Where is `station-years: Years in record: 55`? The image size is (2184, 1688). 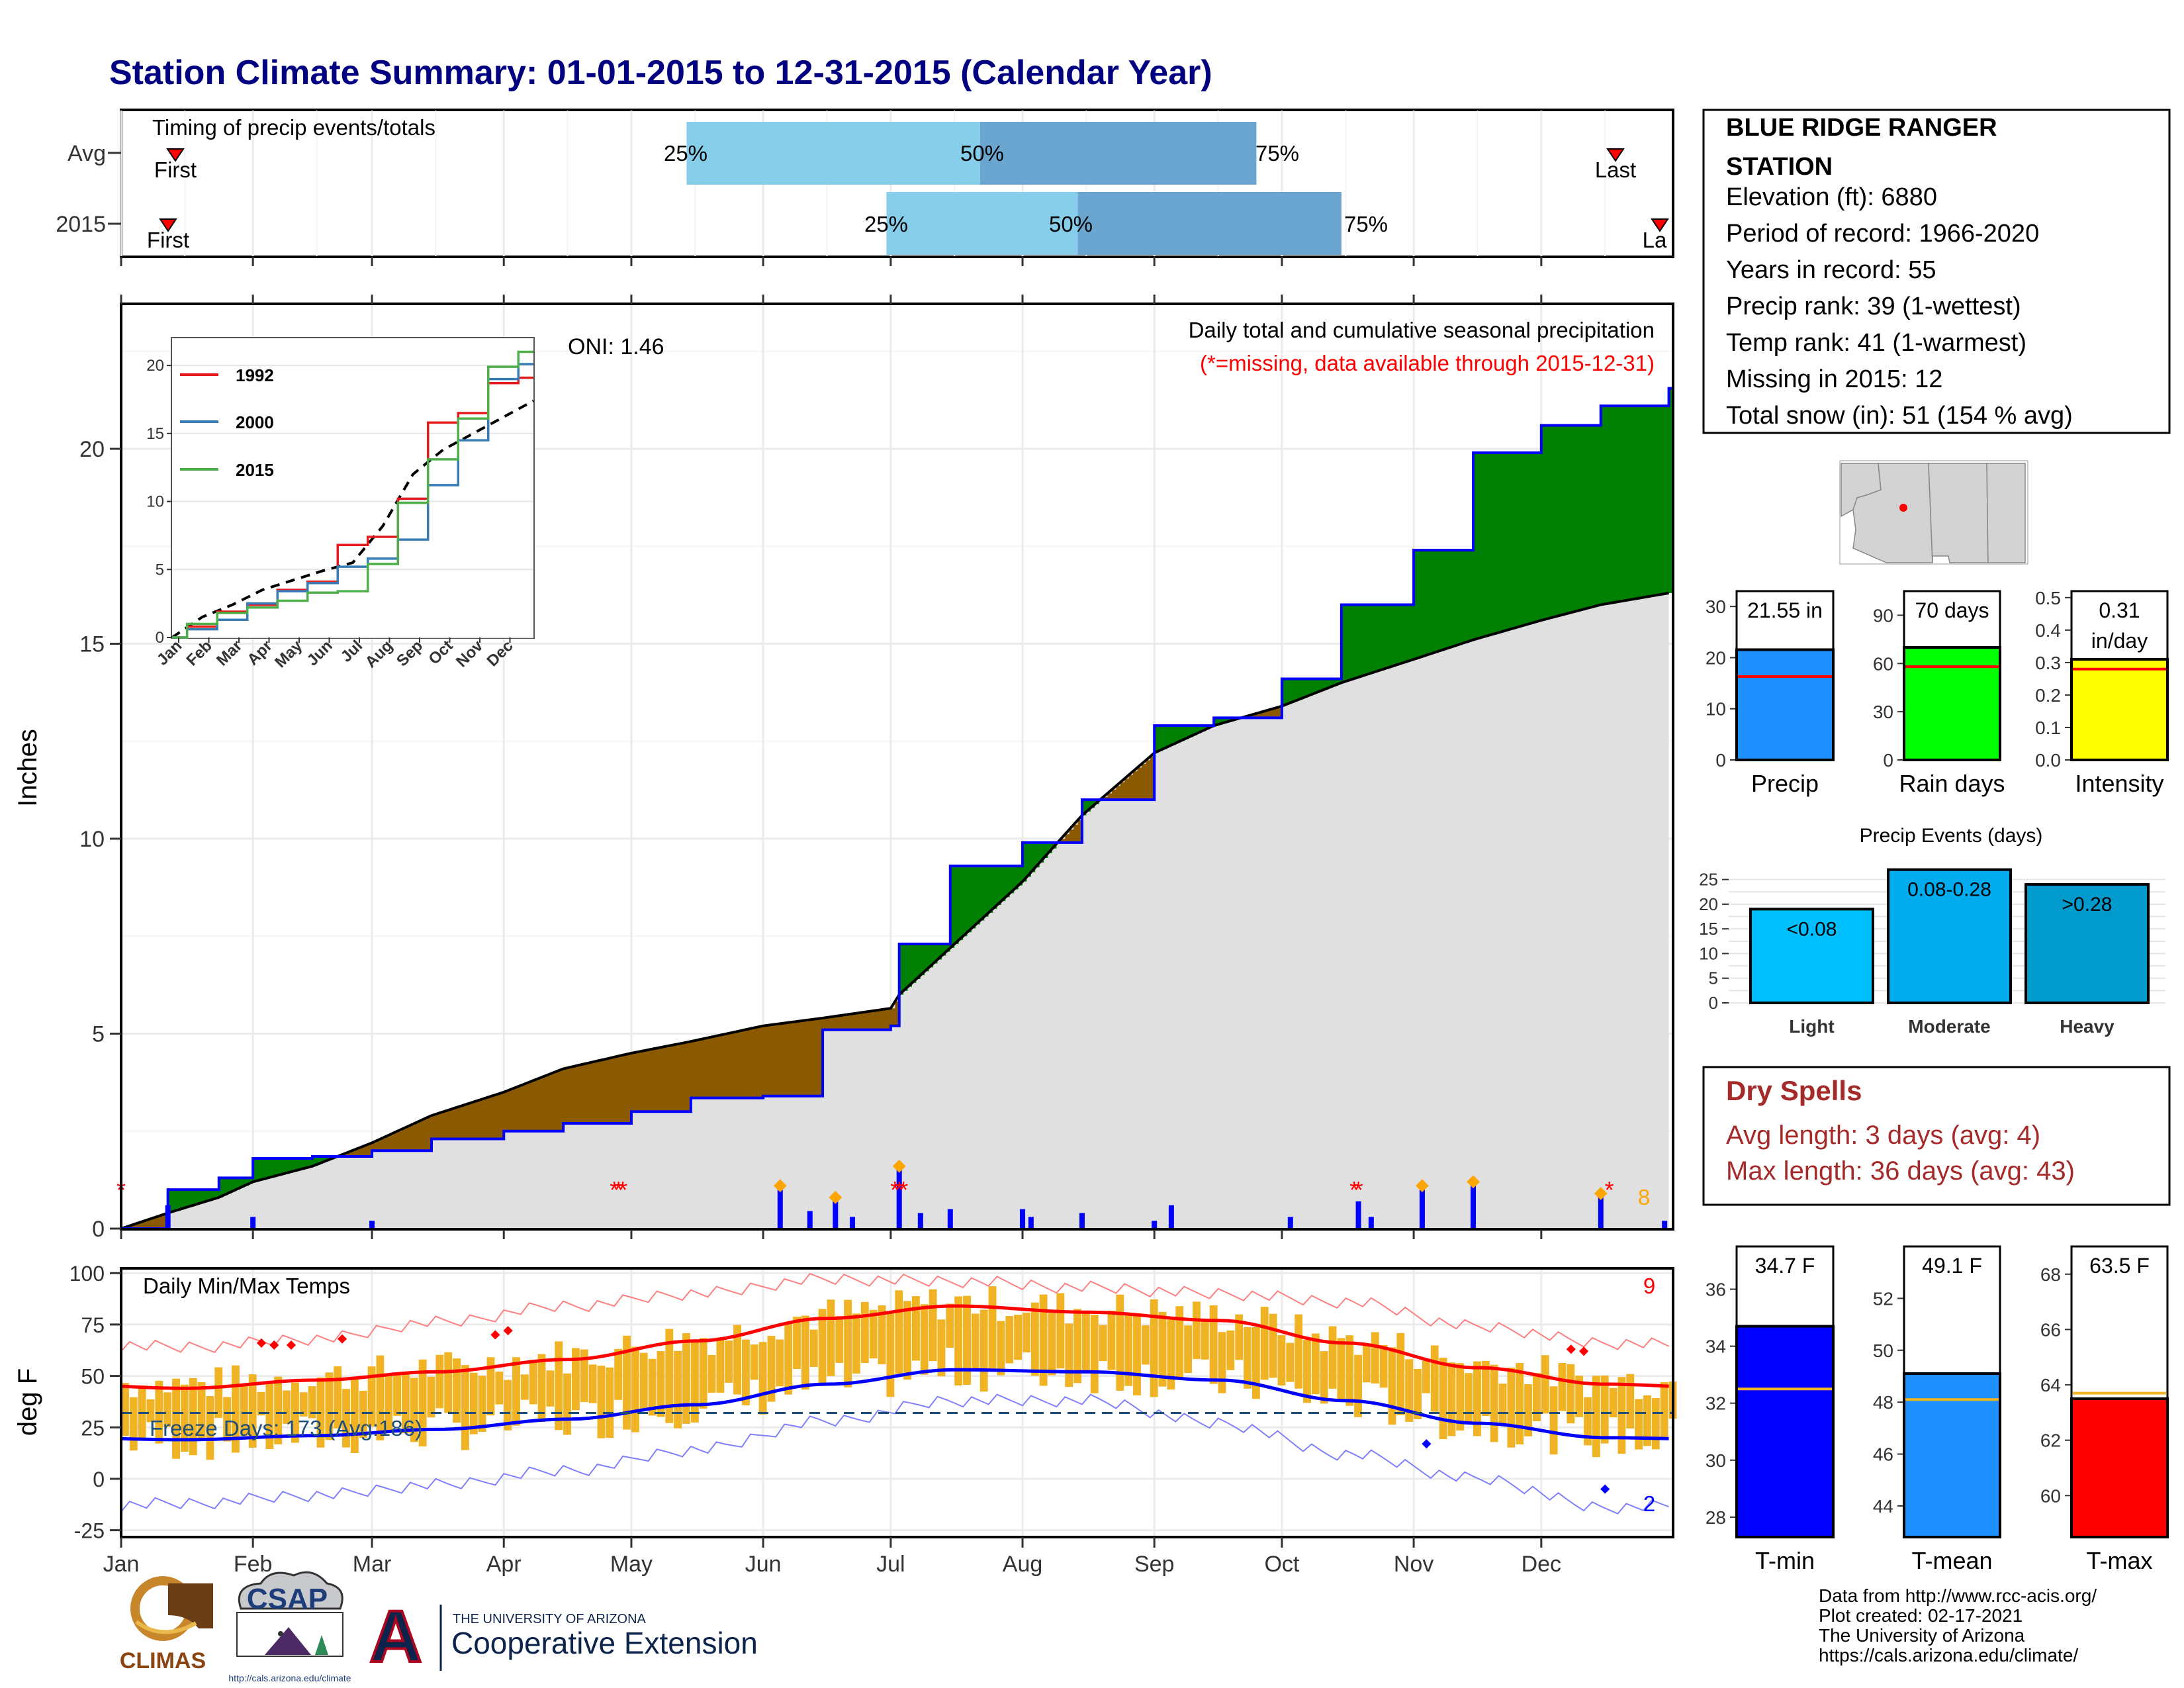
station-years: Years in record: 55 is located at coordinates (1831, 270).